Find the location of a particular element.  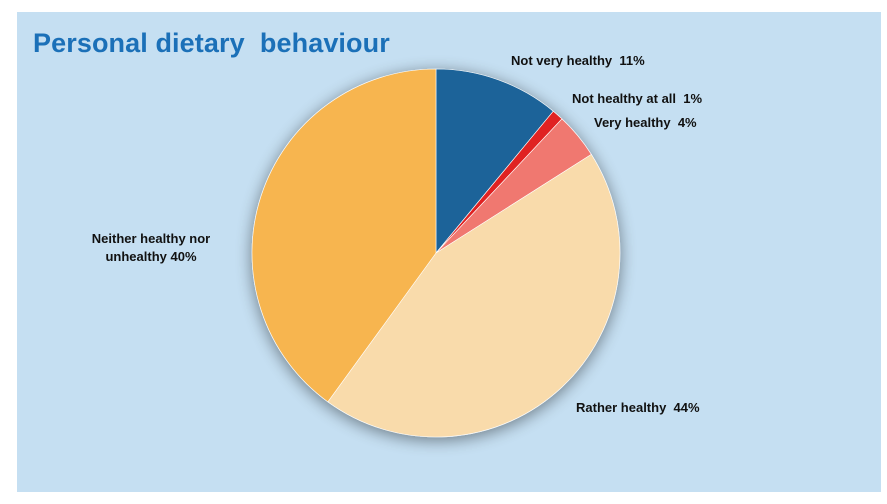

pie-slice-neither-healthy-nor-unhealthy is located at coordinates (344, 235).